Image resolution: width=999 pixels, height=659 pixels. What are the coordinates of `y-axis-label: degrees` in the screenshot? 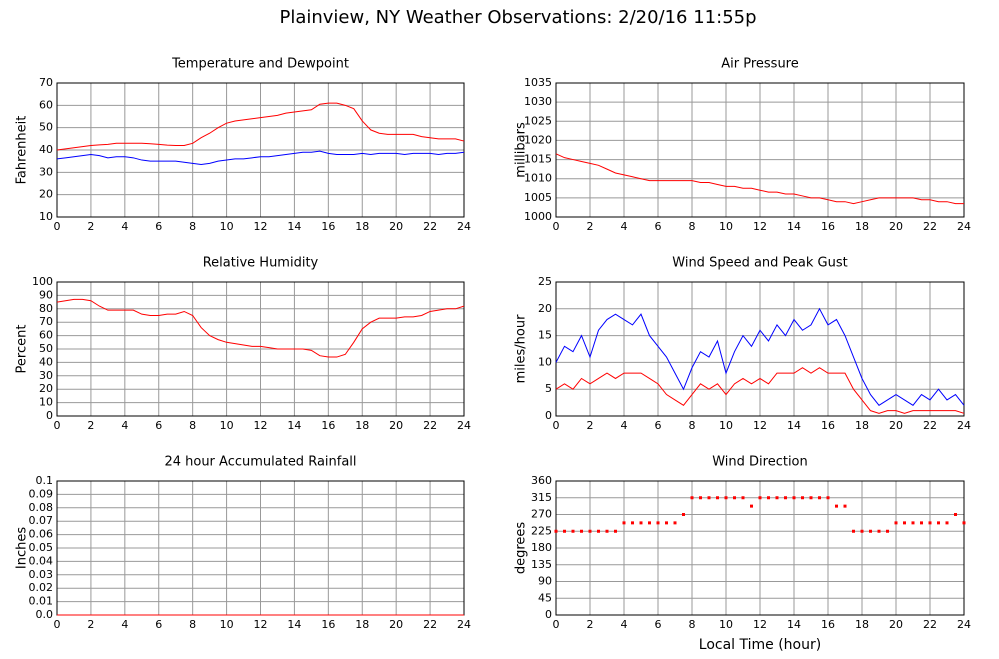 It's located at (521, 548).